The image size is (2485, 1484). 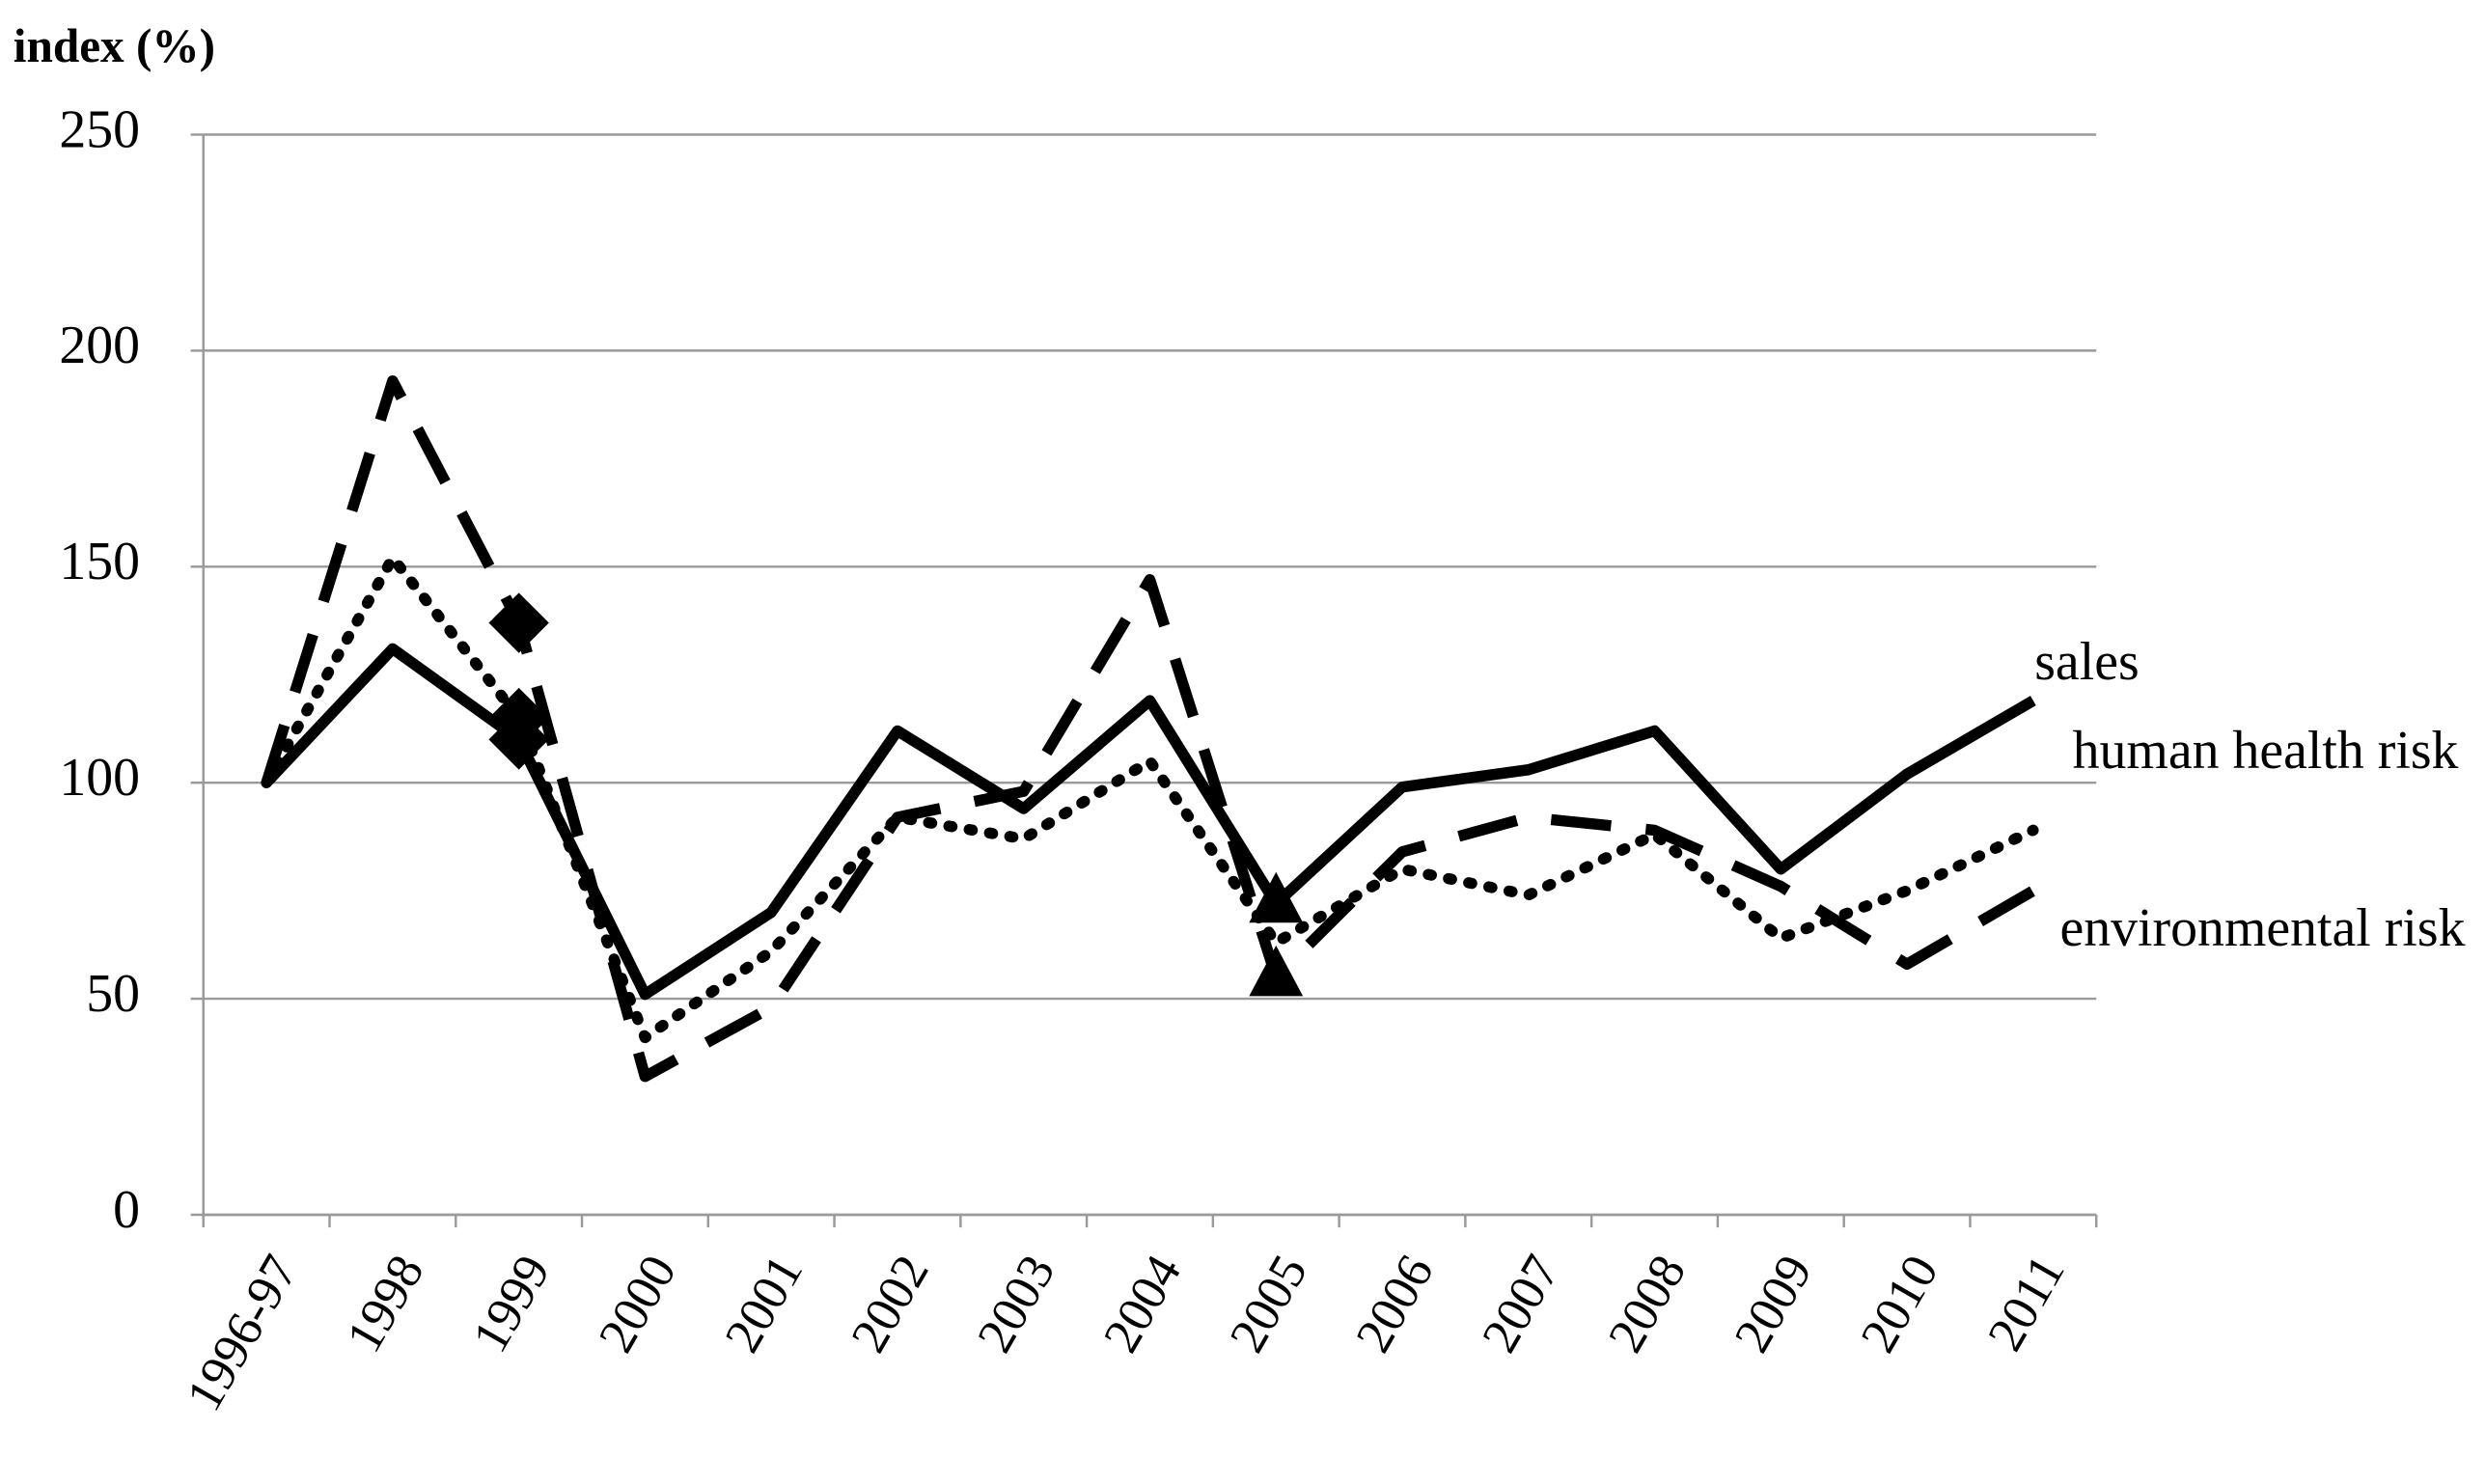 I want to click on x-tick-label: 2000, so click(x=637, y=1303).